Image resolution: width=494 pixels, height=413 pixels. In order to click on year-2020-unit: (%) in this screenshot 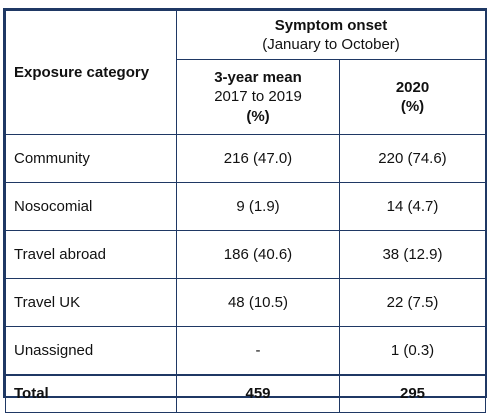, I will do `click(412, 106)`.